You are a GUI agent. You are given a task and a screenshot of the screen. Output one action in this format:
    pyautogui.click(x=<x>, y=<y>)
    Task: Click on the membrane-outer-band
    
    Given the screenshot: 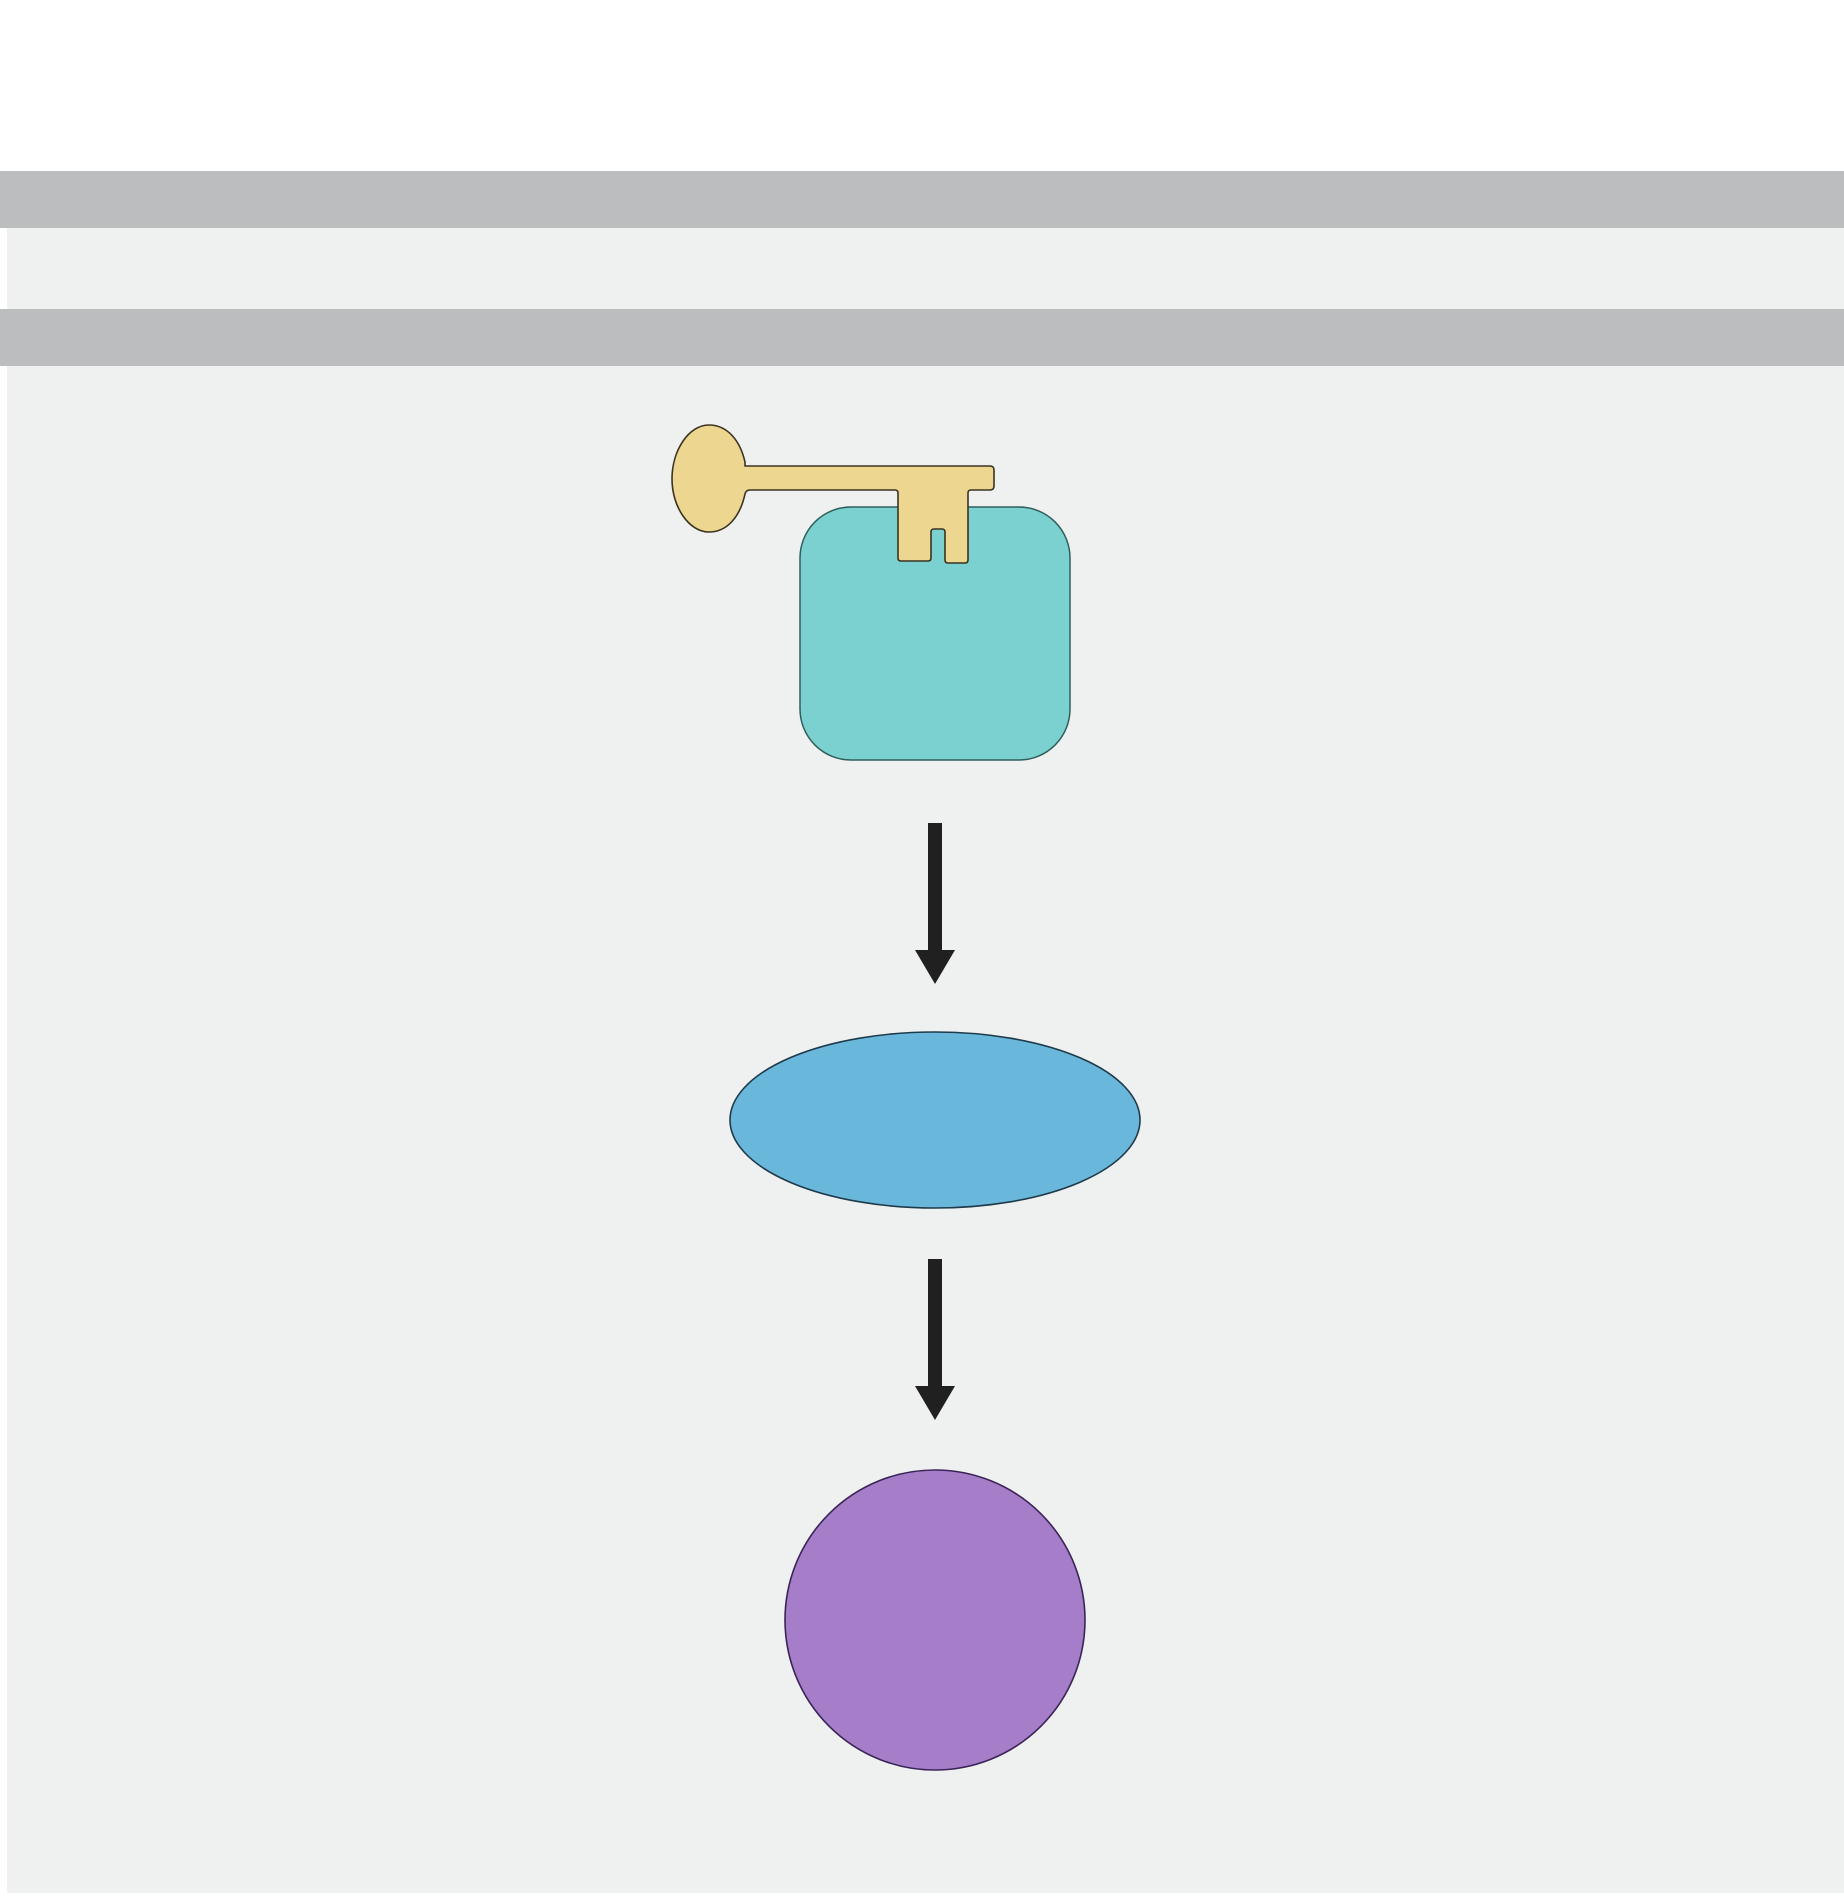 What is the action you would take?
    pyautogui.click(x=922, y=199)
    